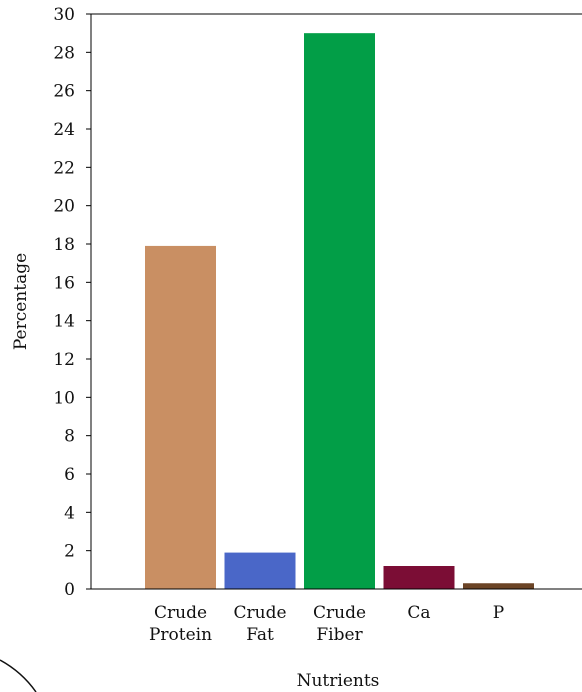  I want to click on y-tick-label: 4, so click(69, 513).